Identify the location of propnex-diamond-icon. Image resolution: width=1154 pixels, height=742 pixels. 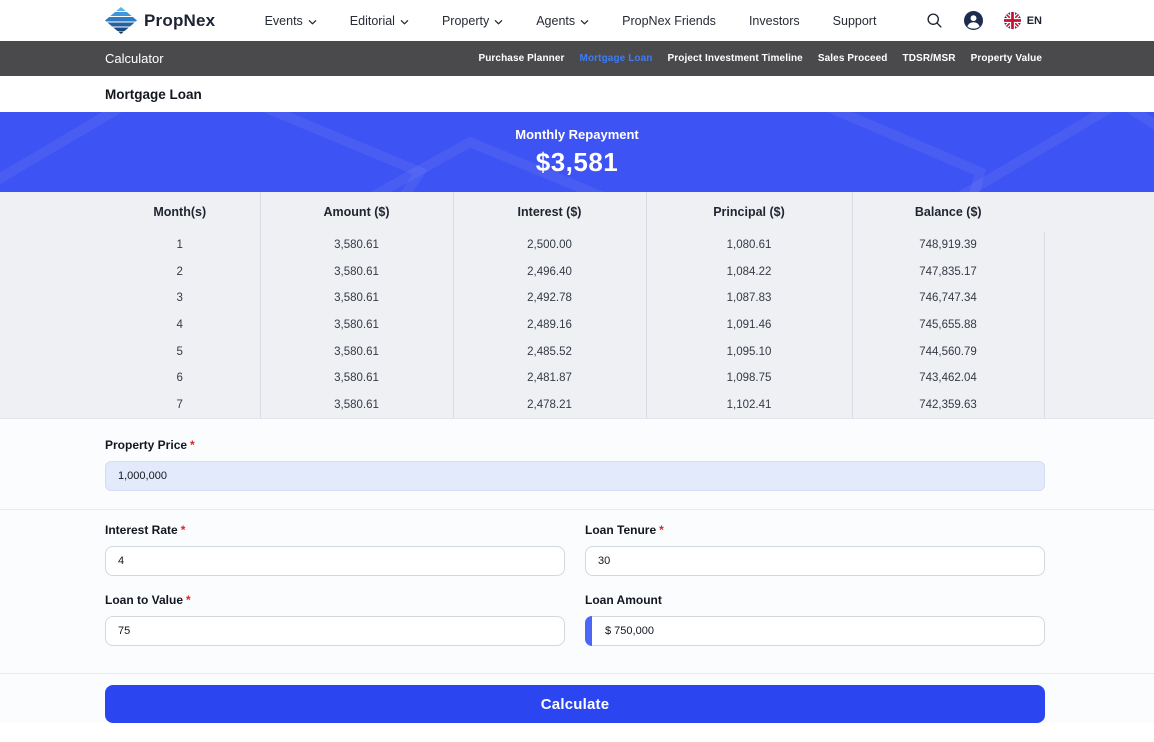
(121, 20).